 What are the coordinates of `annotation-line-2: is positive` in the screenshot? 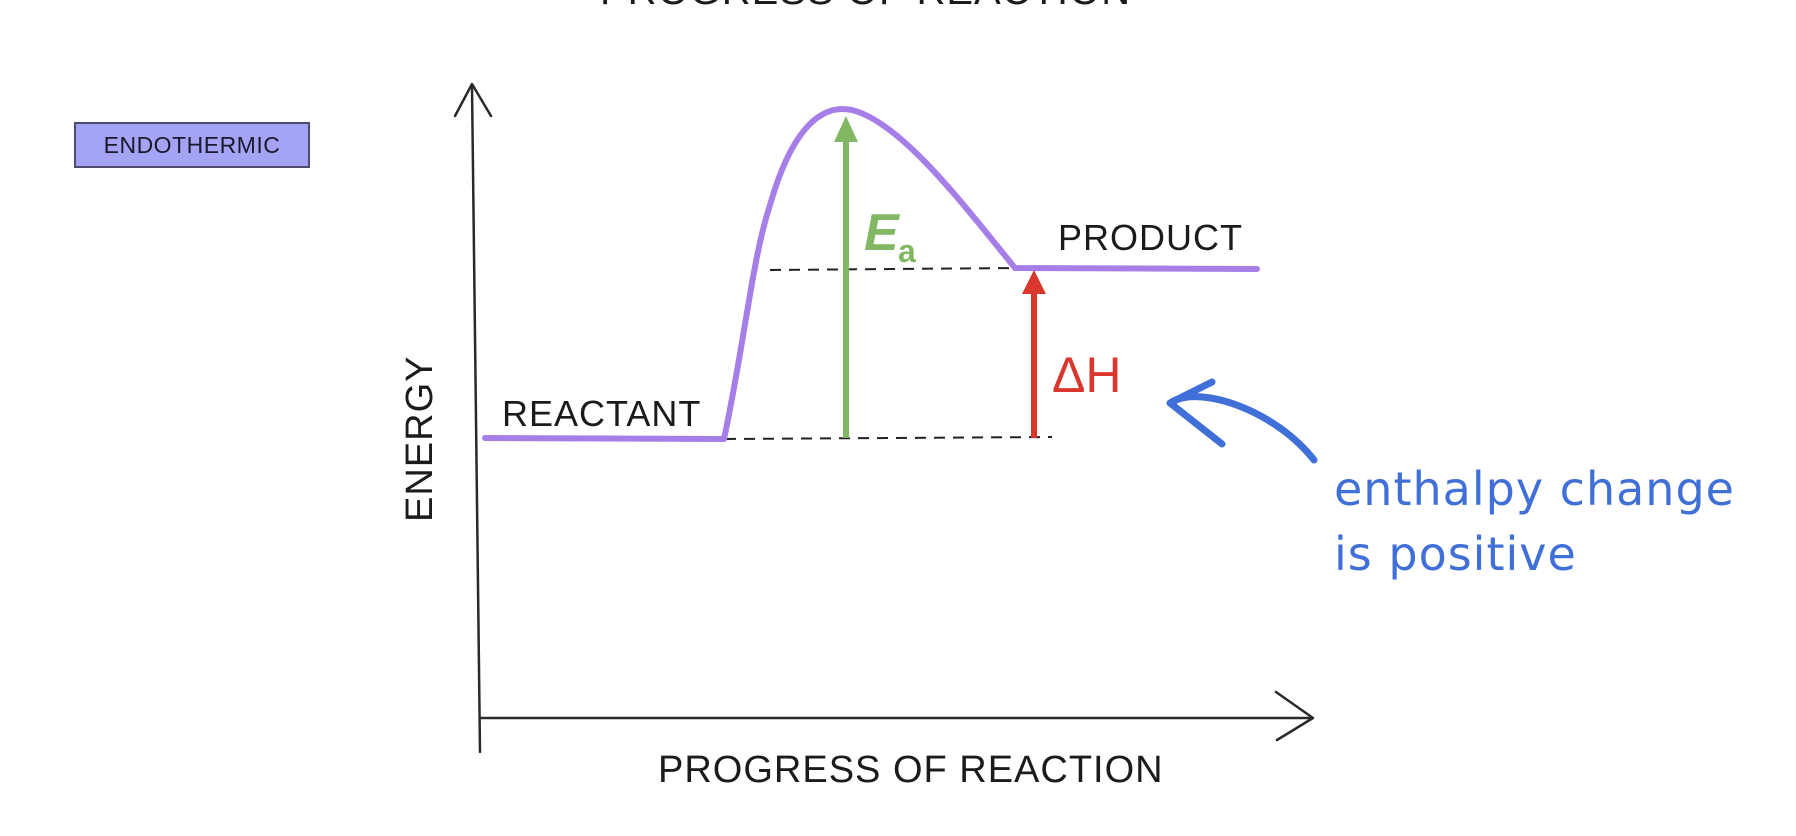 It's located at (1455, 554).